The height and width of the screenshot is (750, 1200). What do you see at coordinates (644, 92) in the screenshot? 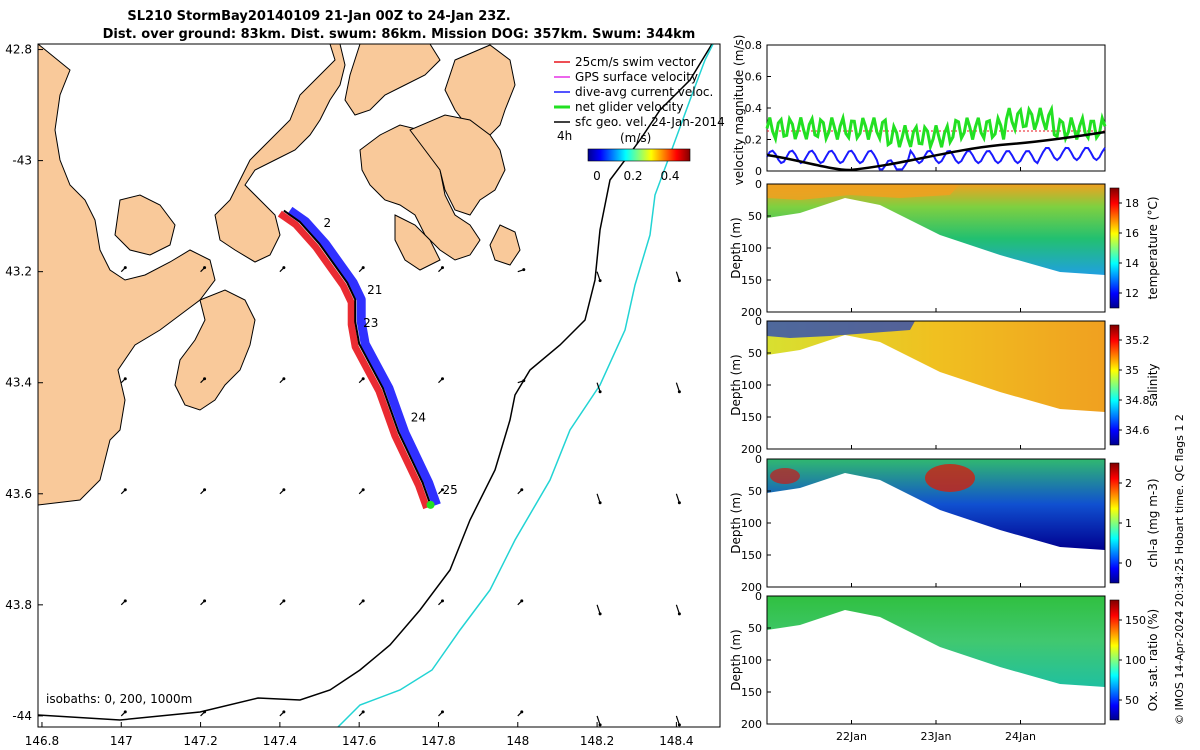
I see `legend-label: dive-avg current veloc.` at bounding box center [644, 92].